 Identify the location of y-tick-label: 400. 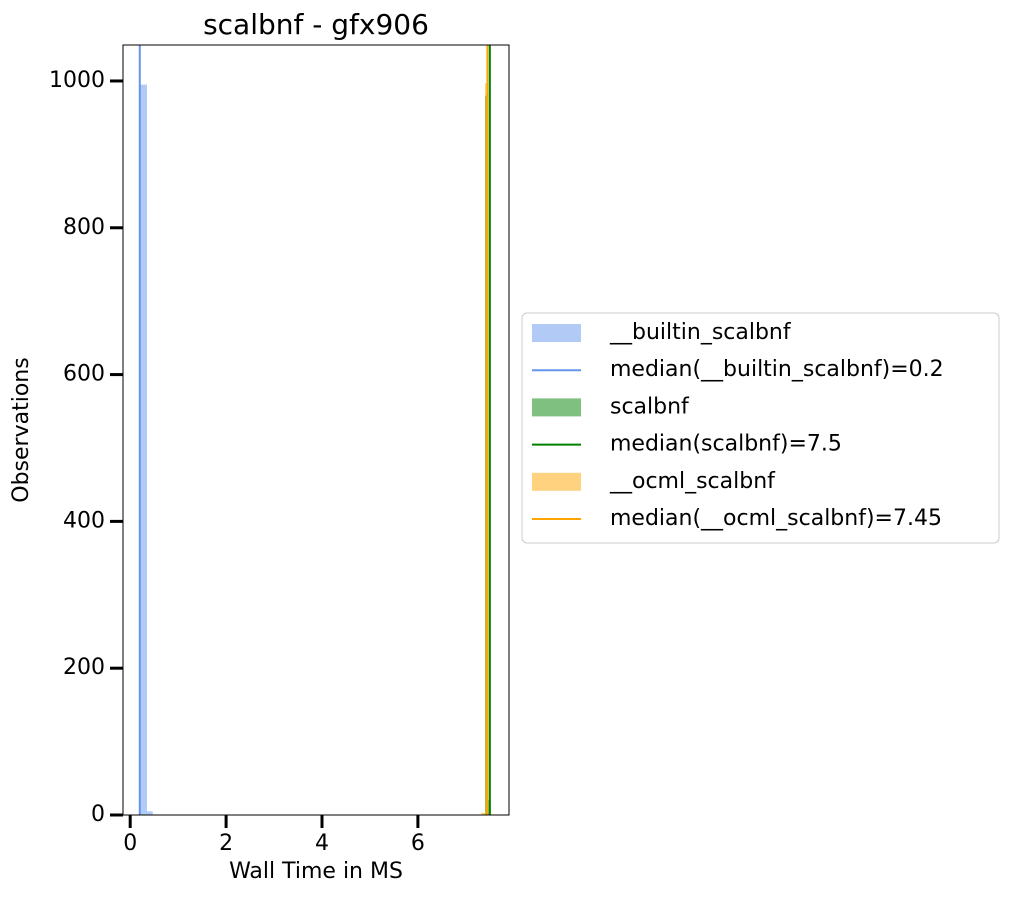
(84, 520).